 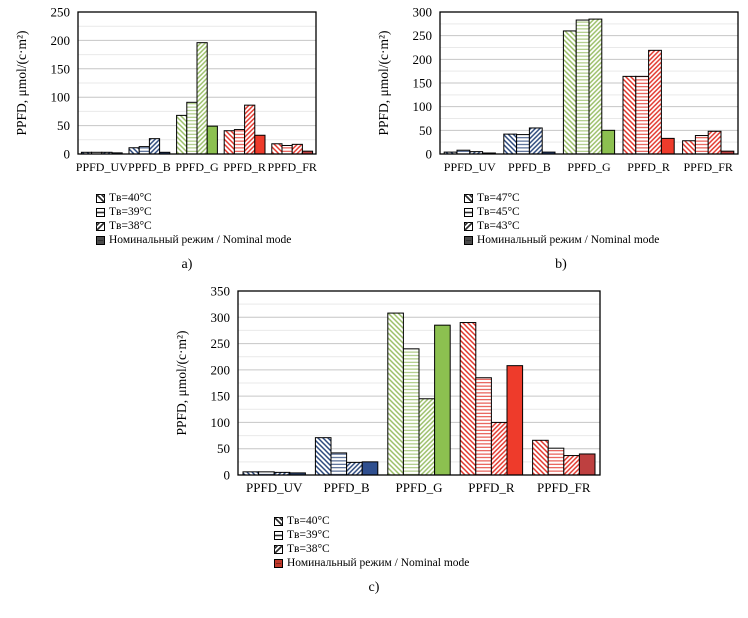 What do you see at coordinates (239, 142) in the screenshot?
I see `bar-PPFD_R-s2` at bounding box center [239, 142].